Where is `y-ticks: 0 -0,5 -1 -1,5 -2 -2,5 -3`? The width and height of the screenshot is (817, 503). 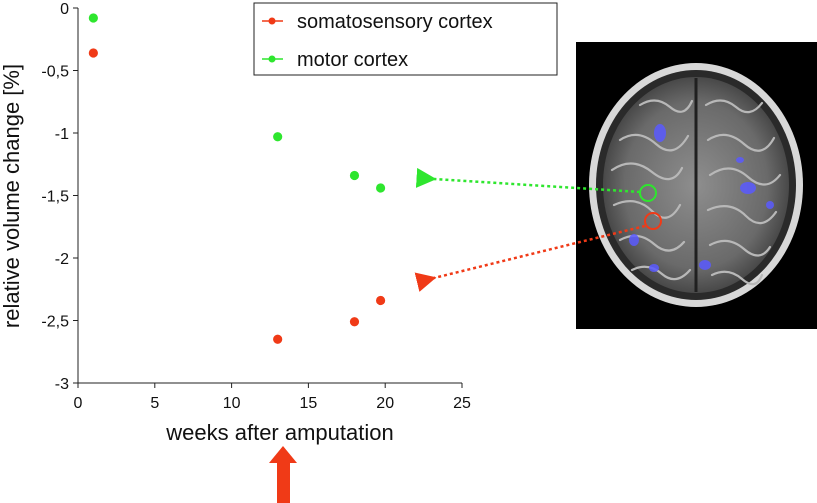
y-ticks: 0 -0,5 -1 -1,5 -2 -2,5 -3 is located at coordinates (59, 197).